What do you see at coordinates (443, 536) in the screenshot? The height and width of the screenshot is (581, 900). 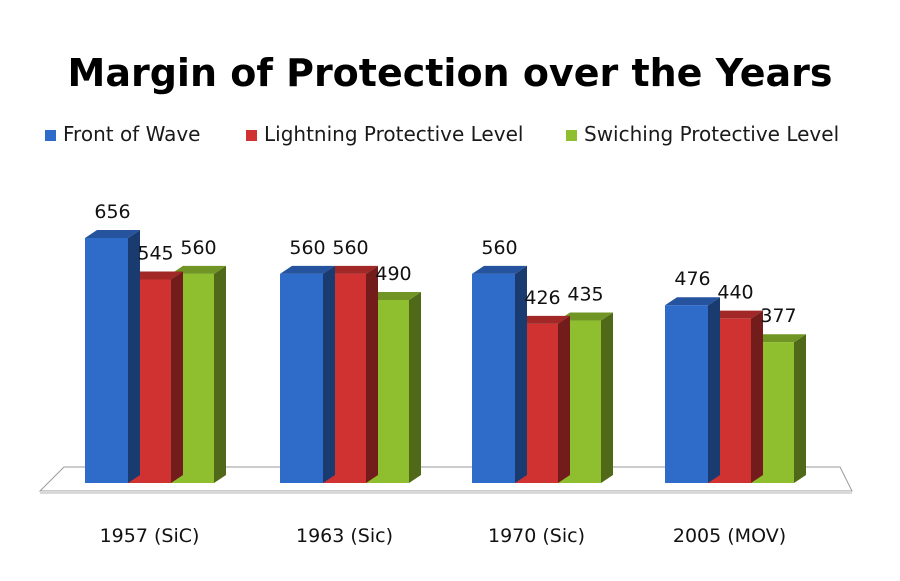 I see `category-labels: 1957 (SiC) 1963 (Sic) 1970 (Sic) 2005 (MOV)` at bounding box center [443, 536].